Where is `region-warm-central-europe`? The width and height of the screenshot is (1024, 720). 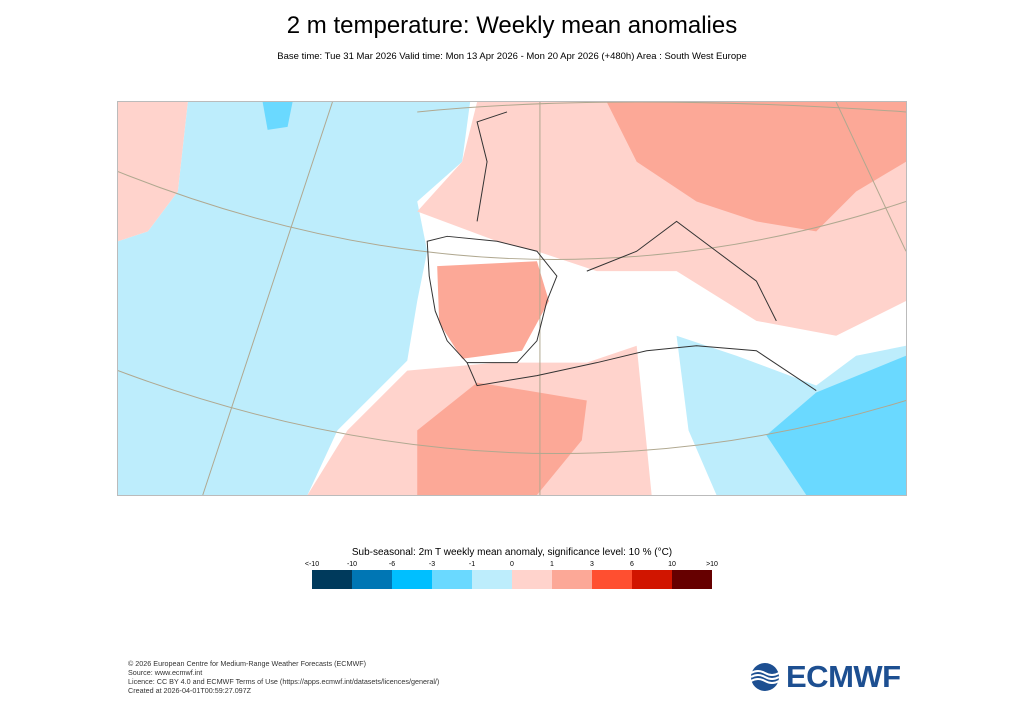
region-warm-central-europe is located at coordinates (756, 167).